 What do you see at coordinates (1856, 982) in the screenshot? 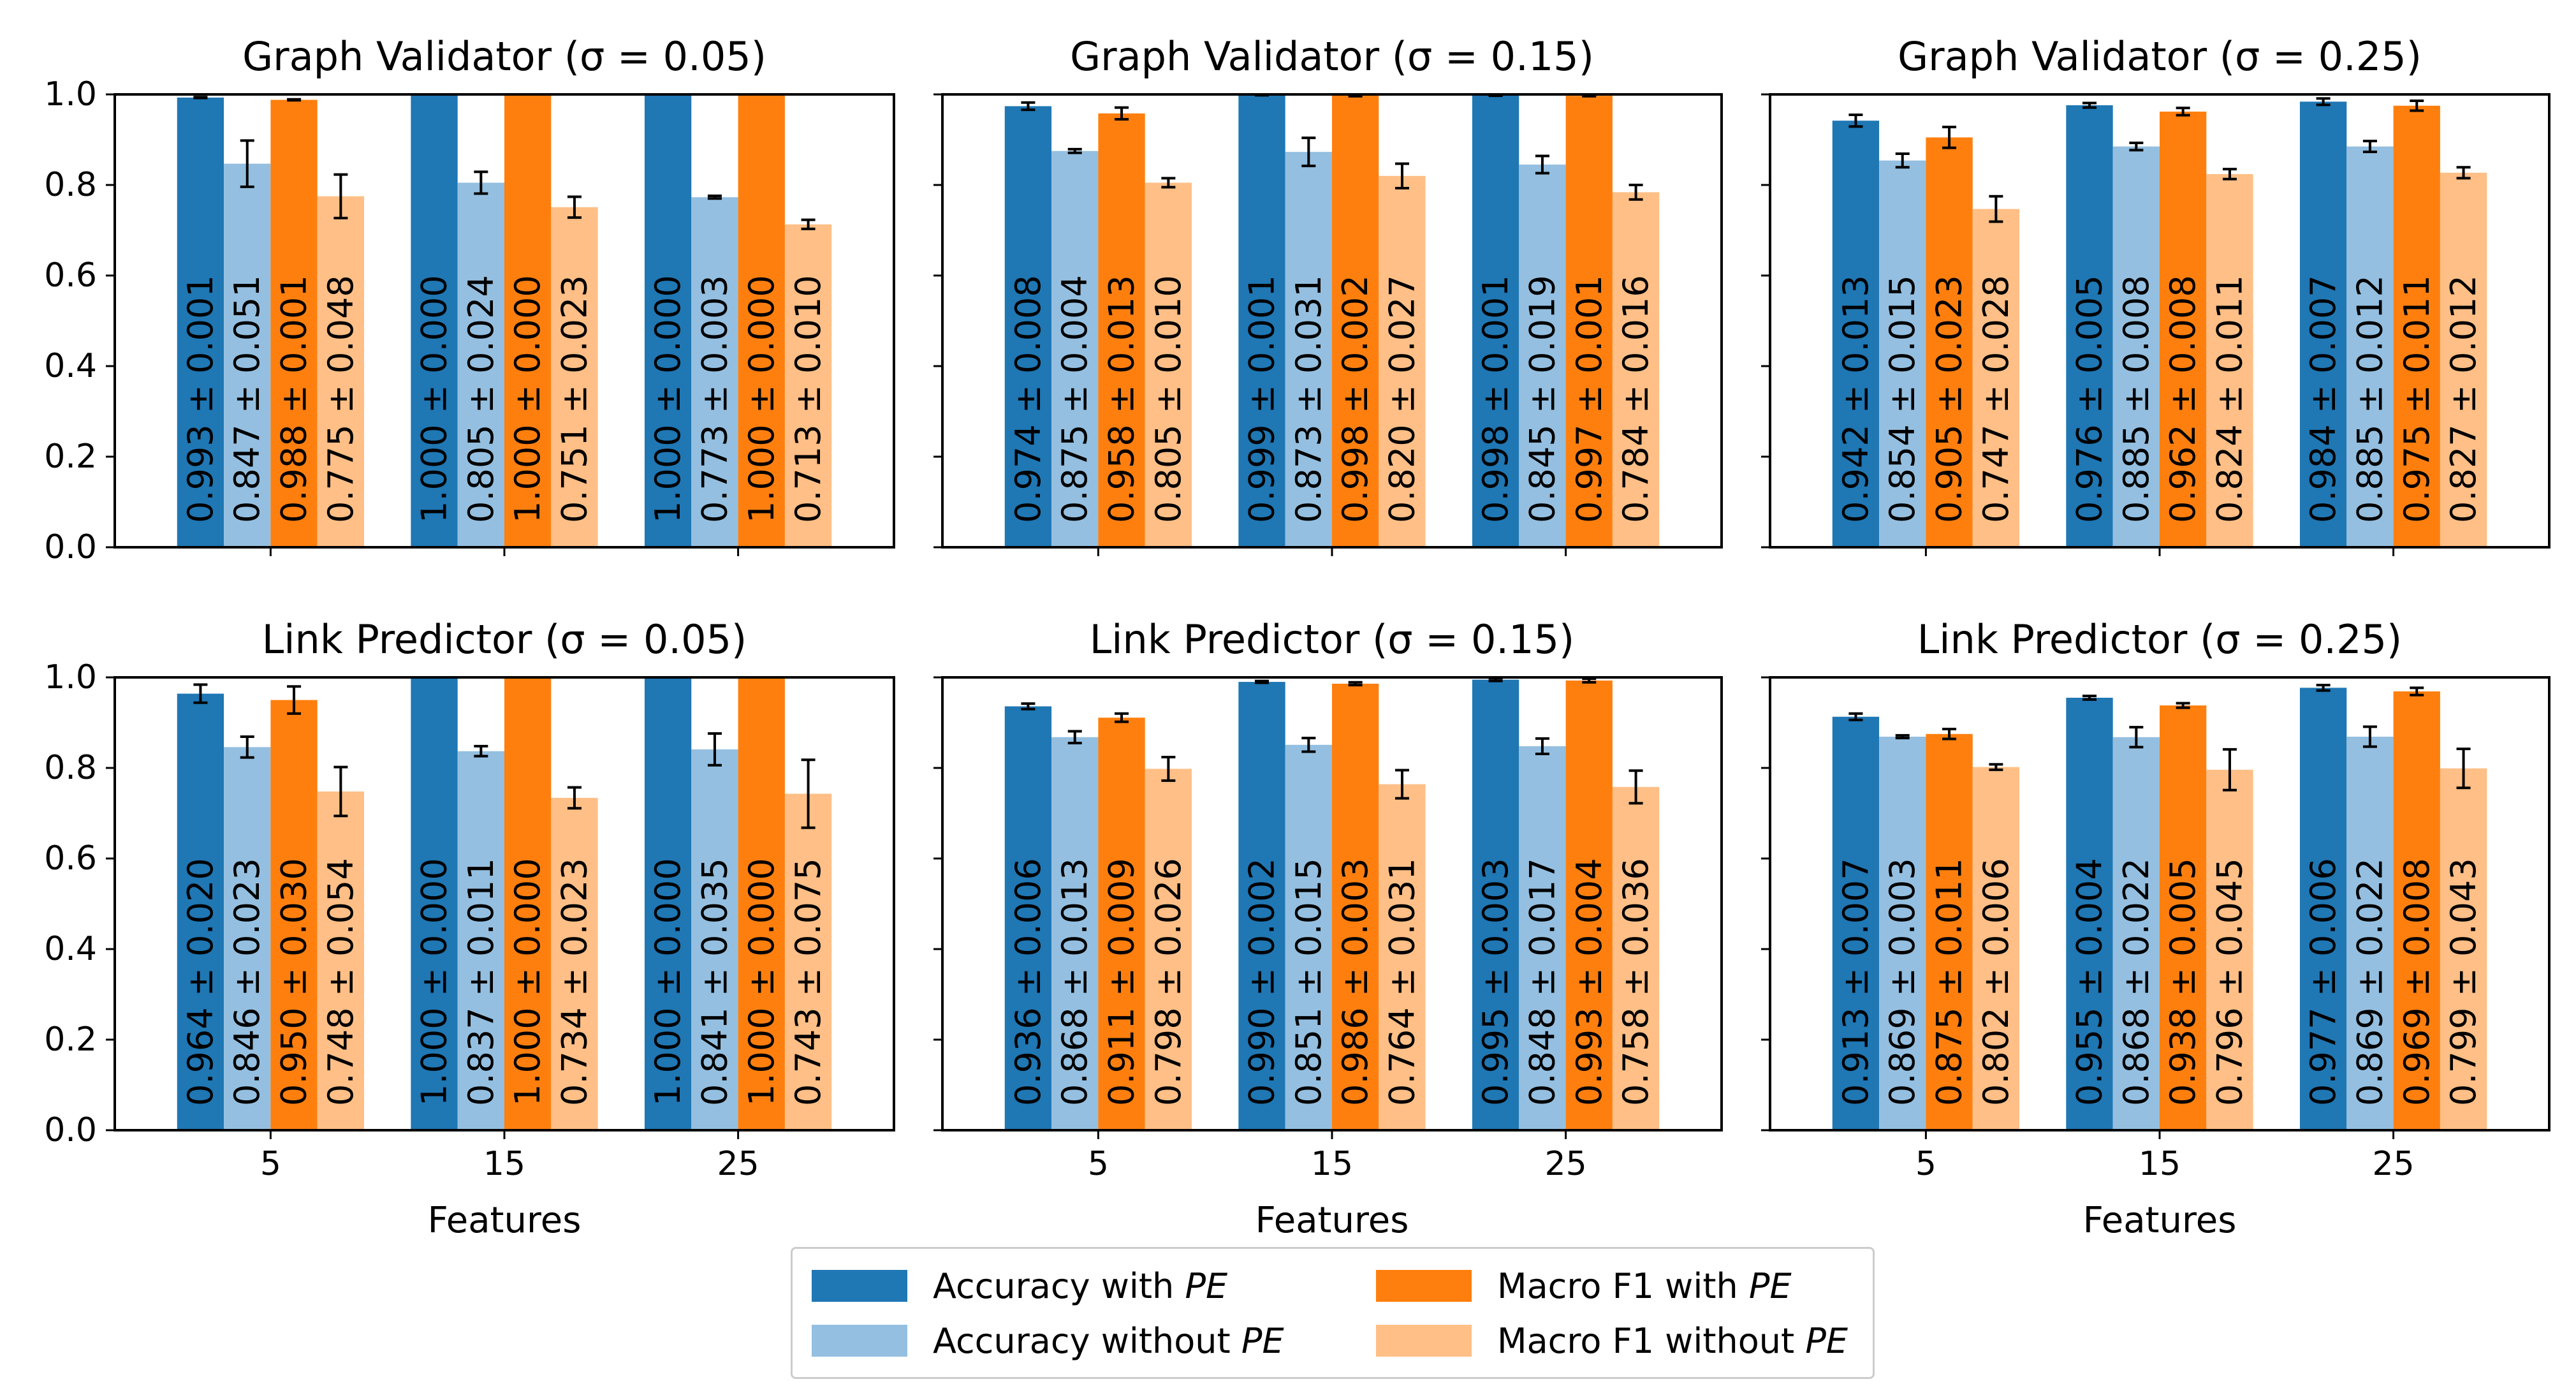
I see `data-label: 0.913 ± 0.007` at bounding box center [1856, 982].